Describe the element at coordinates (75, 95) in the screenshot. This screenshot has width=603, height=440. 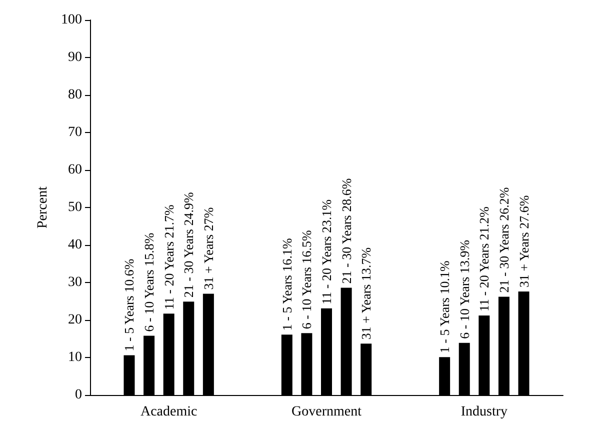
I see `y-tick-label: 80` at that location.